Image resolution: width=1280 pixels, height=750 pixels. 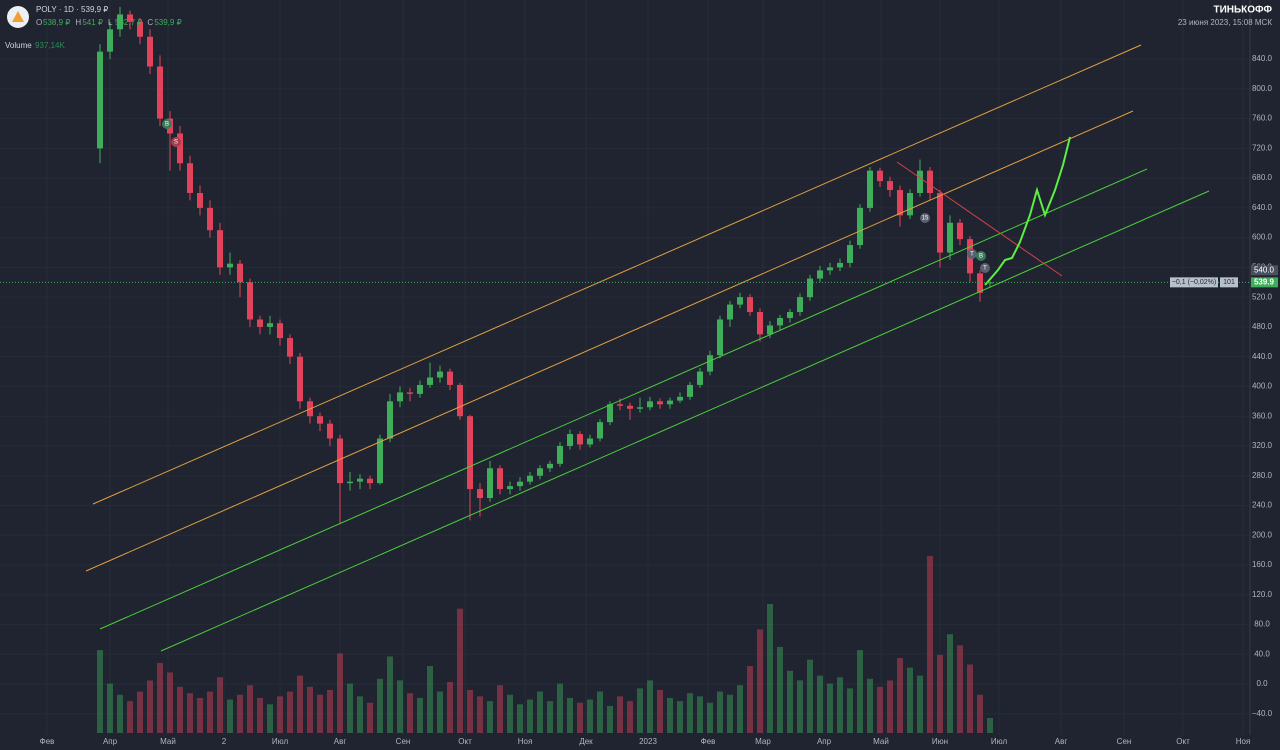 I want to click on y-tick-label: 360.0, so click(x=1262, y=415).